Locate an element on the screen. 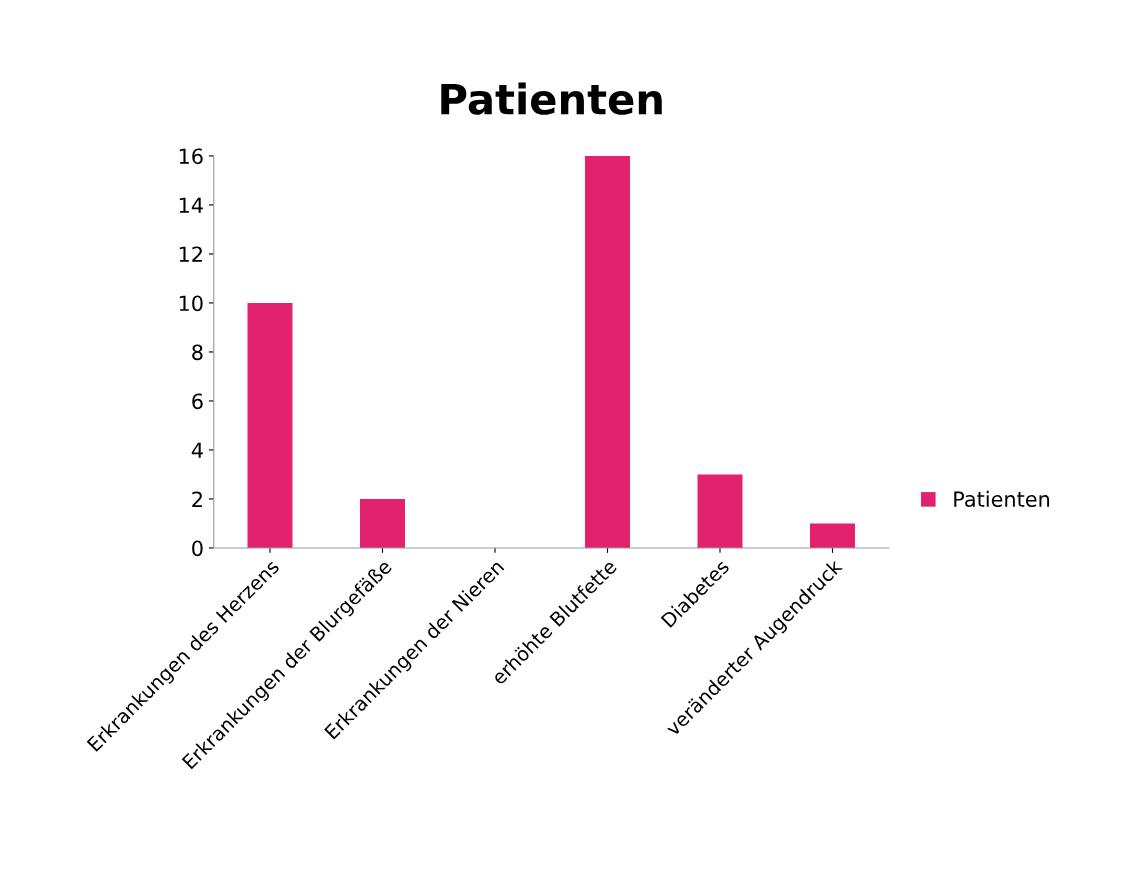  y-tick-label: 6 is located at coordinates (197, 401).